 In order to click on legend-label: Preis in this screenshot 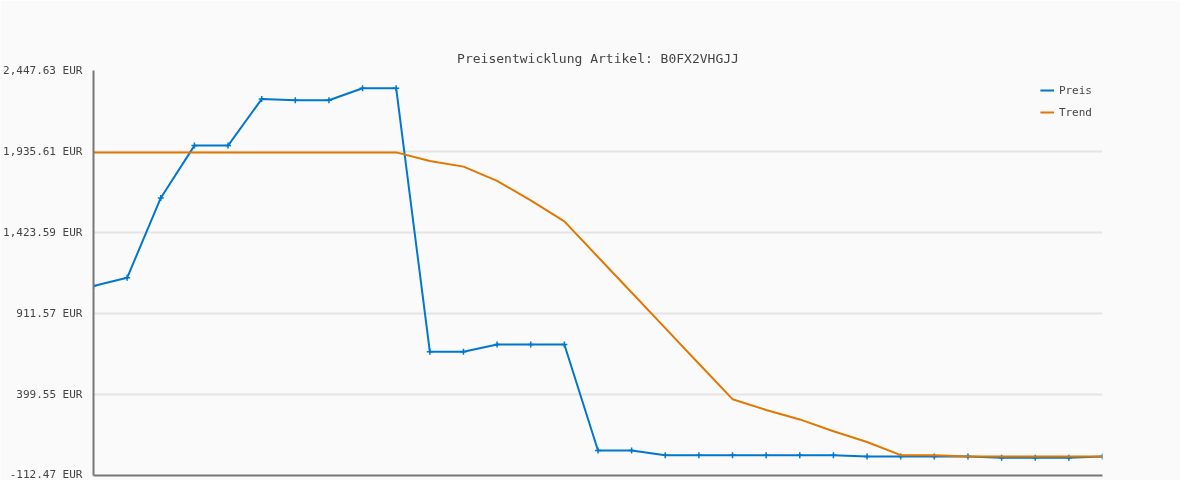, I will do `click(1075, 90)`.